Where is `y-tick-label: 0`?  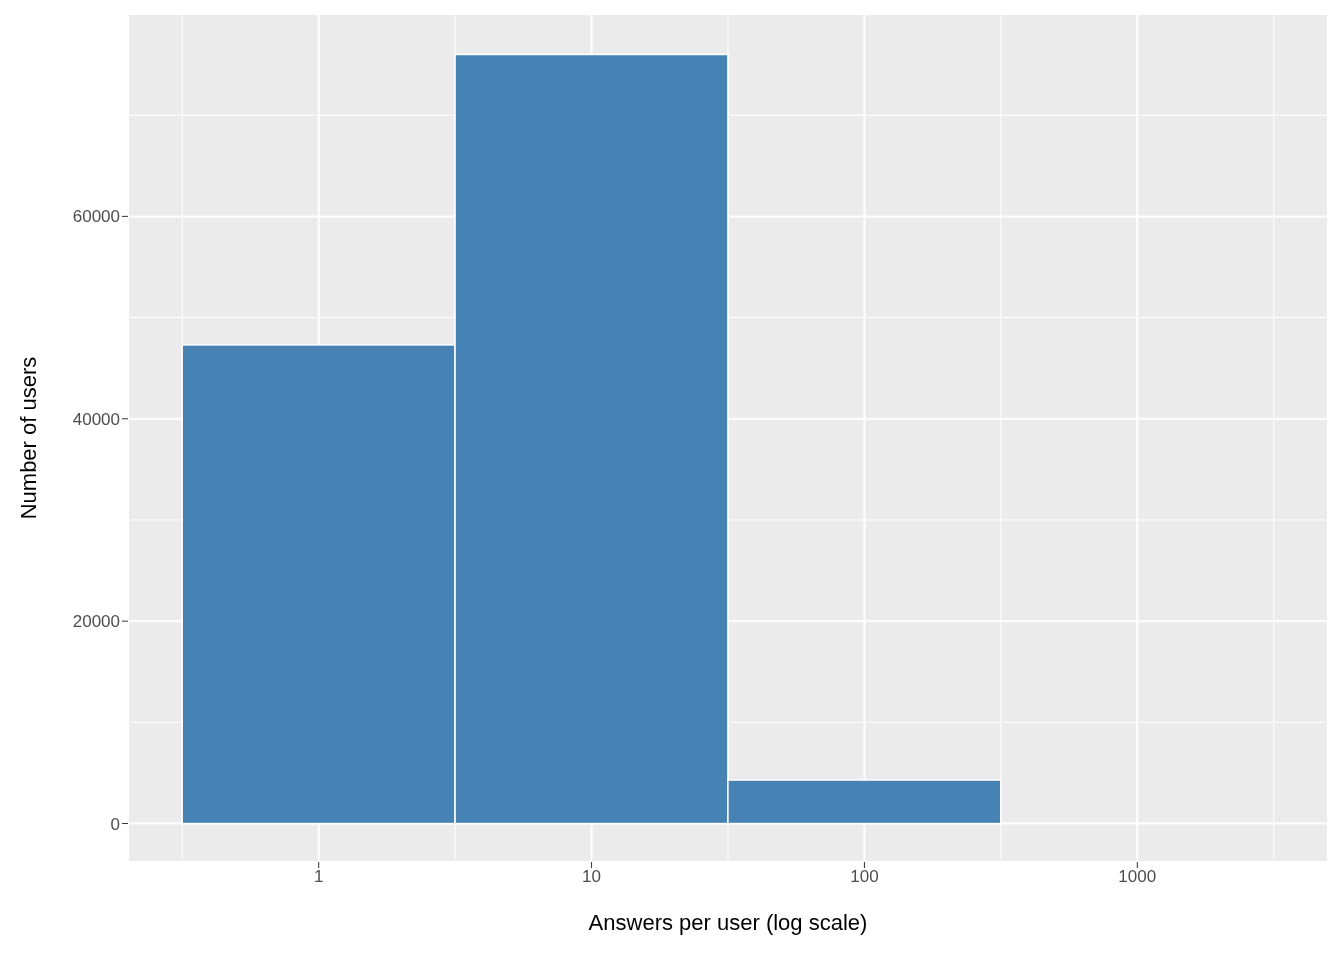 y-tick-label: 0 is located at coordinates (115, 824).